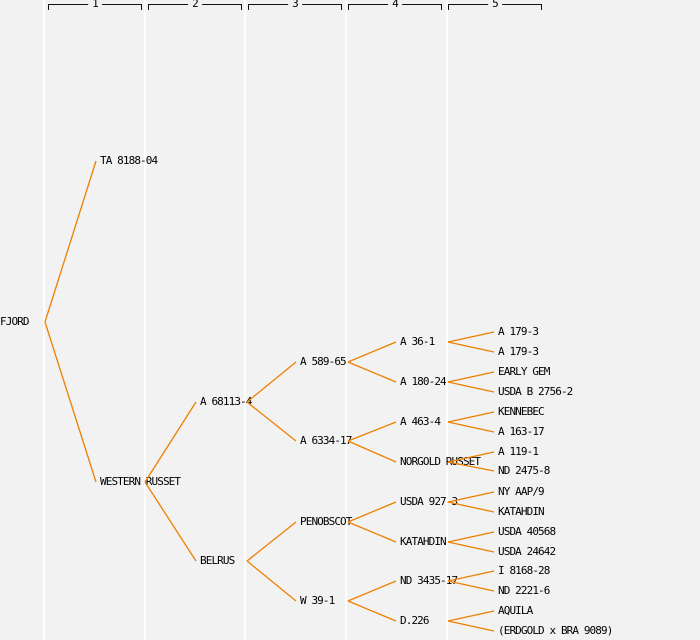 The image size is (700, 640). Describe the element at coordinates (527, 551) in the screenshot. I see `variety-label: USDA 24642` at that location.